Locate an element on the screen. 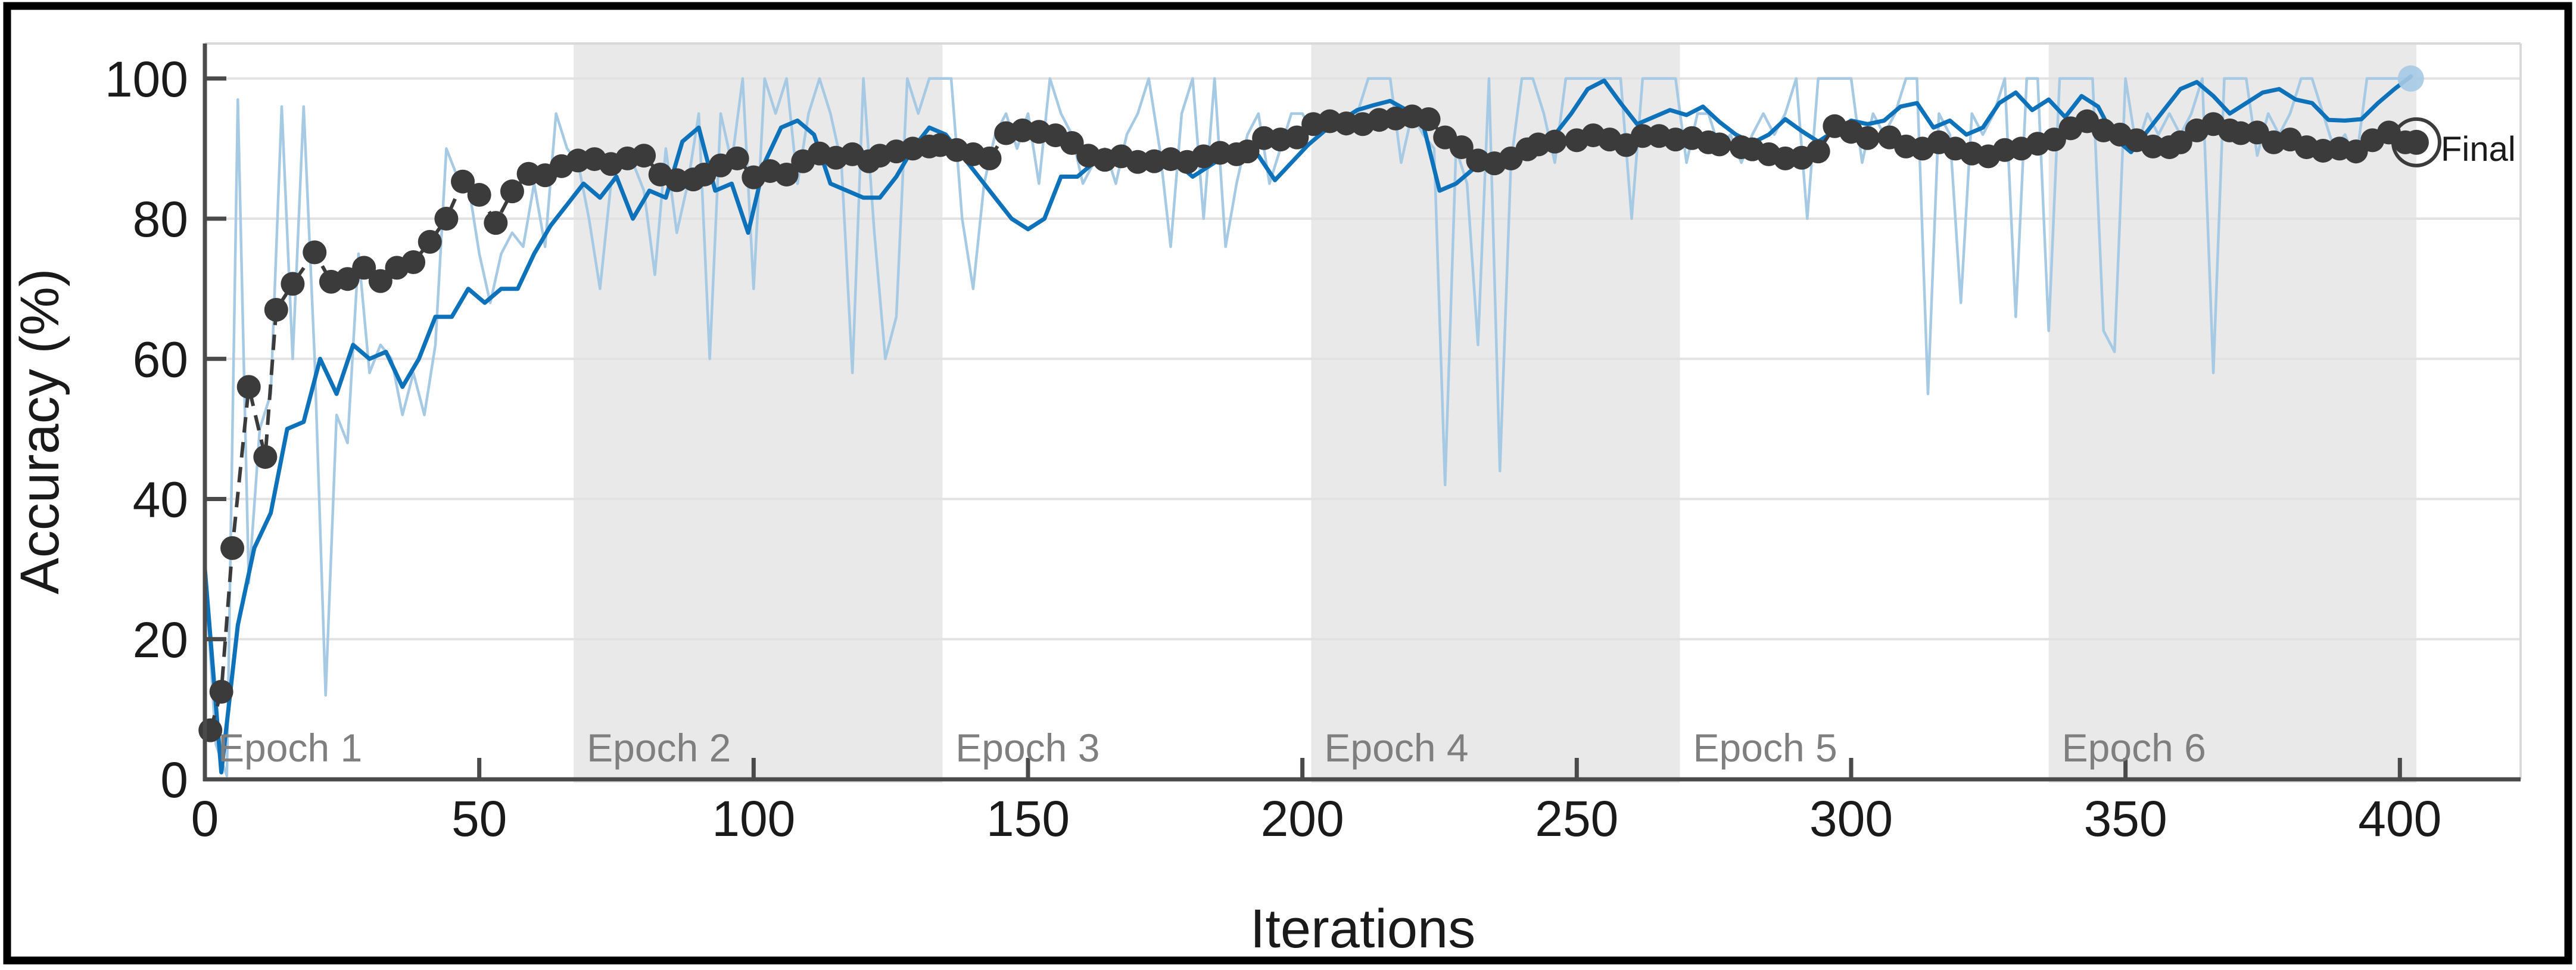 This screenshot has width=2576, height=970. final-point is located at coordinates (2416, 142).